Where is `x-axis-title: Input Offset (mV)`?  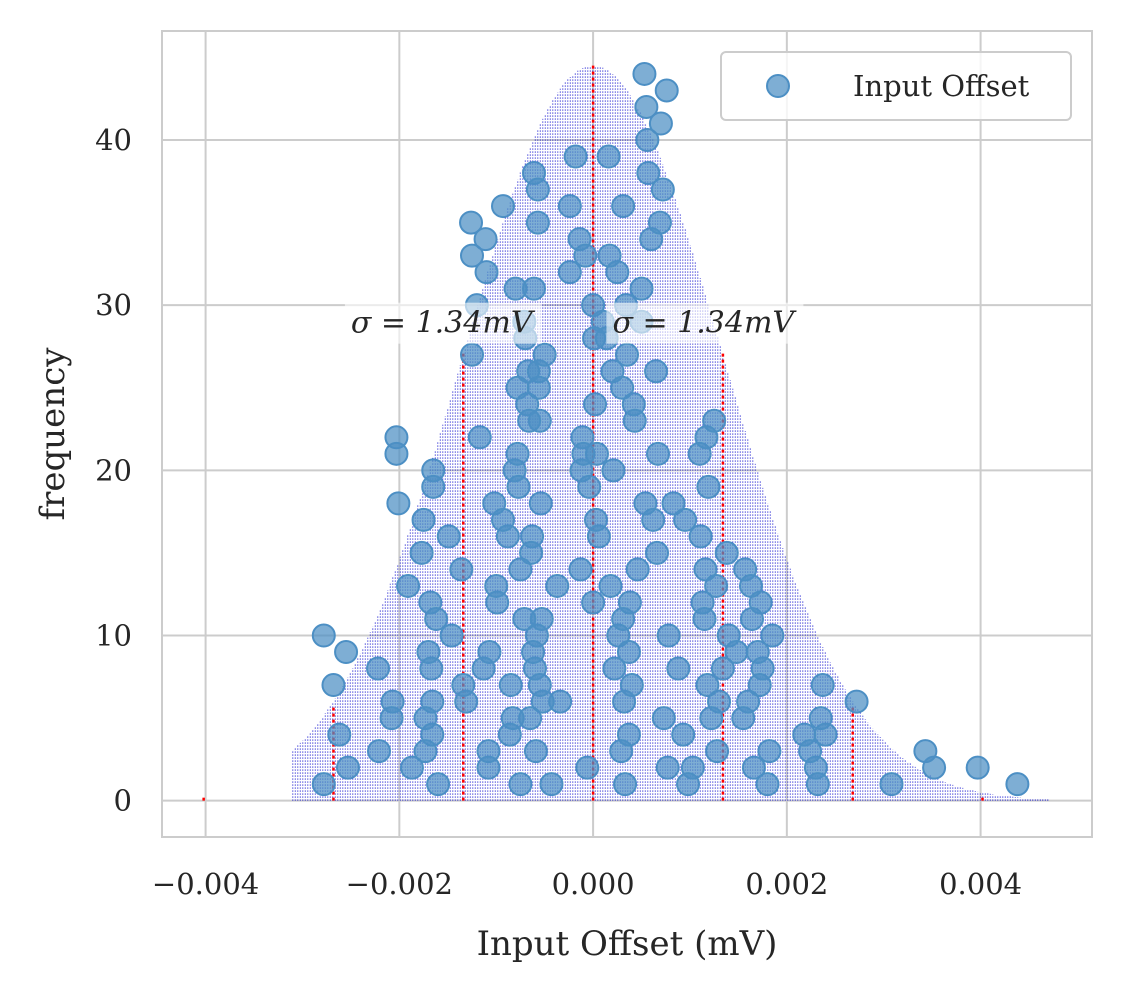 x-axis-title: Input Offset (mV) is located at coordinates (627, 944).